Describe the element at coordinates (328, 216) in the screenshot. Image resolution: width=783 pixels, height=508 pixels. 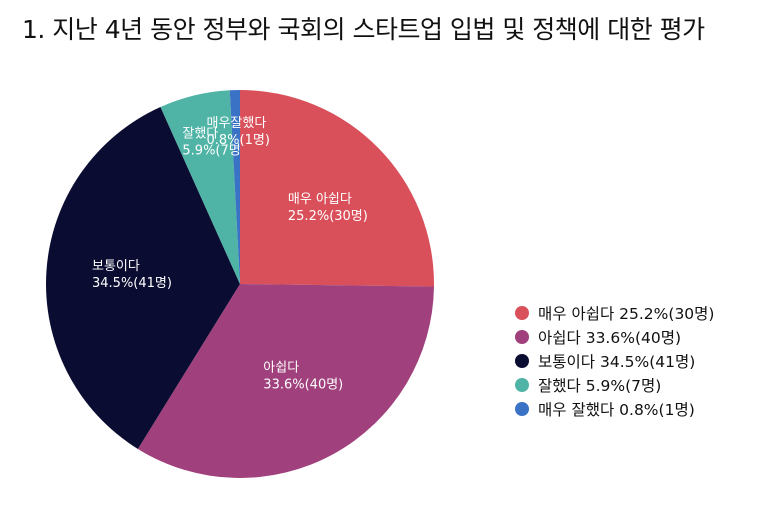
I see `slice-label-value: 25.2%(30명)` at that location.